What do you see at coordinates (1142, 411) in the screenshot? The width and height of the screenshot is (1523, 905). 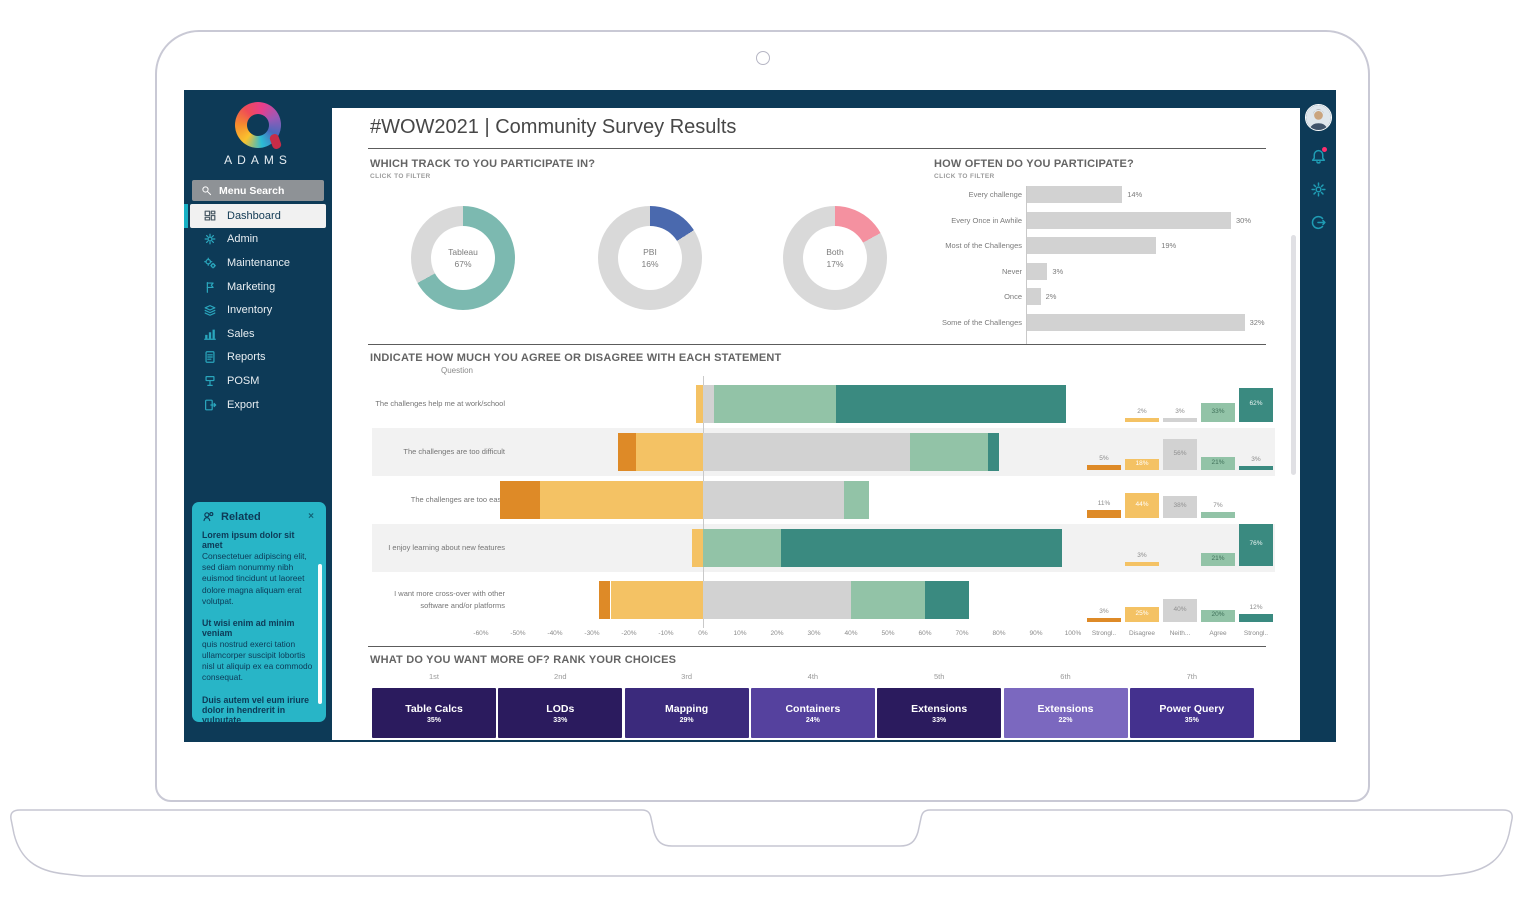 I see `mini-value-label: 2%` at bounding box center [1142, 411].